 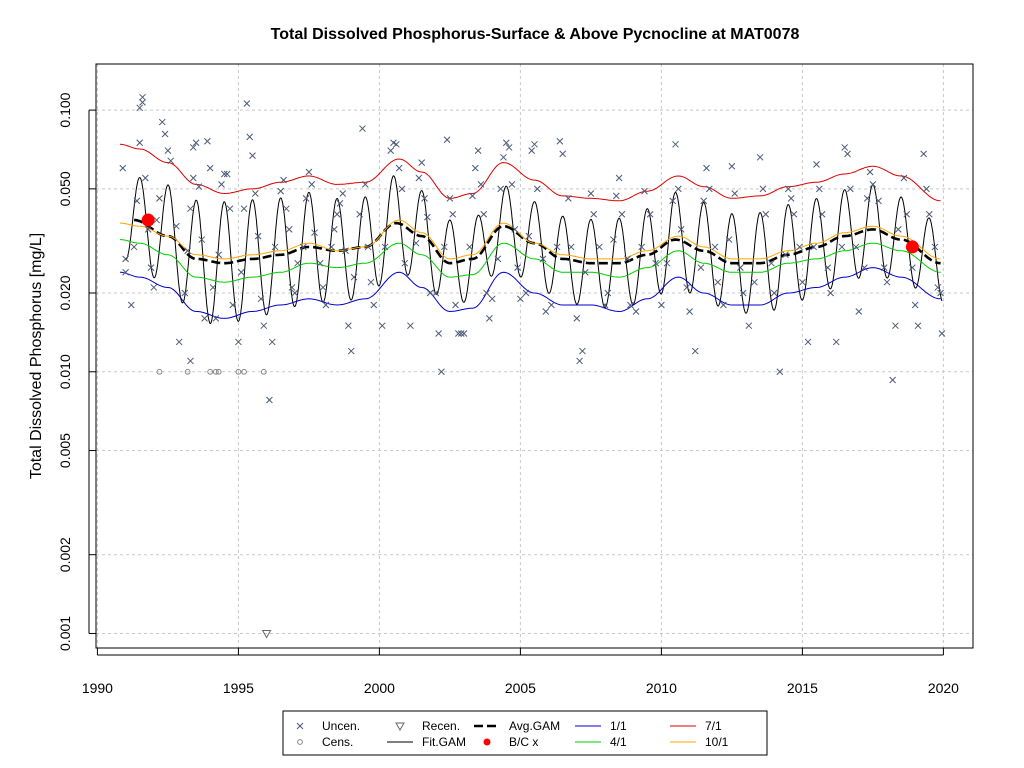 What do you see at coordinates (65, 292) in the screenshot?
I see `y-tick-label: 0.020` at bounding box center [65, 292].